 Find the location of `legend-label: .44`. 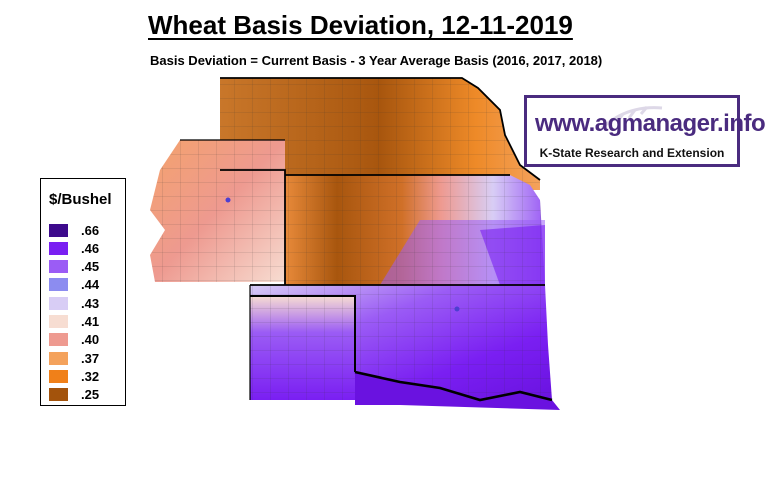

legend-label: .44 is located at coordinates (90, 285).